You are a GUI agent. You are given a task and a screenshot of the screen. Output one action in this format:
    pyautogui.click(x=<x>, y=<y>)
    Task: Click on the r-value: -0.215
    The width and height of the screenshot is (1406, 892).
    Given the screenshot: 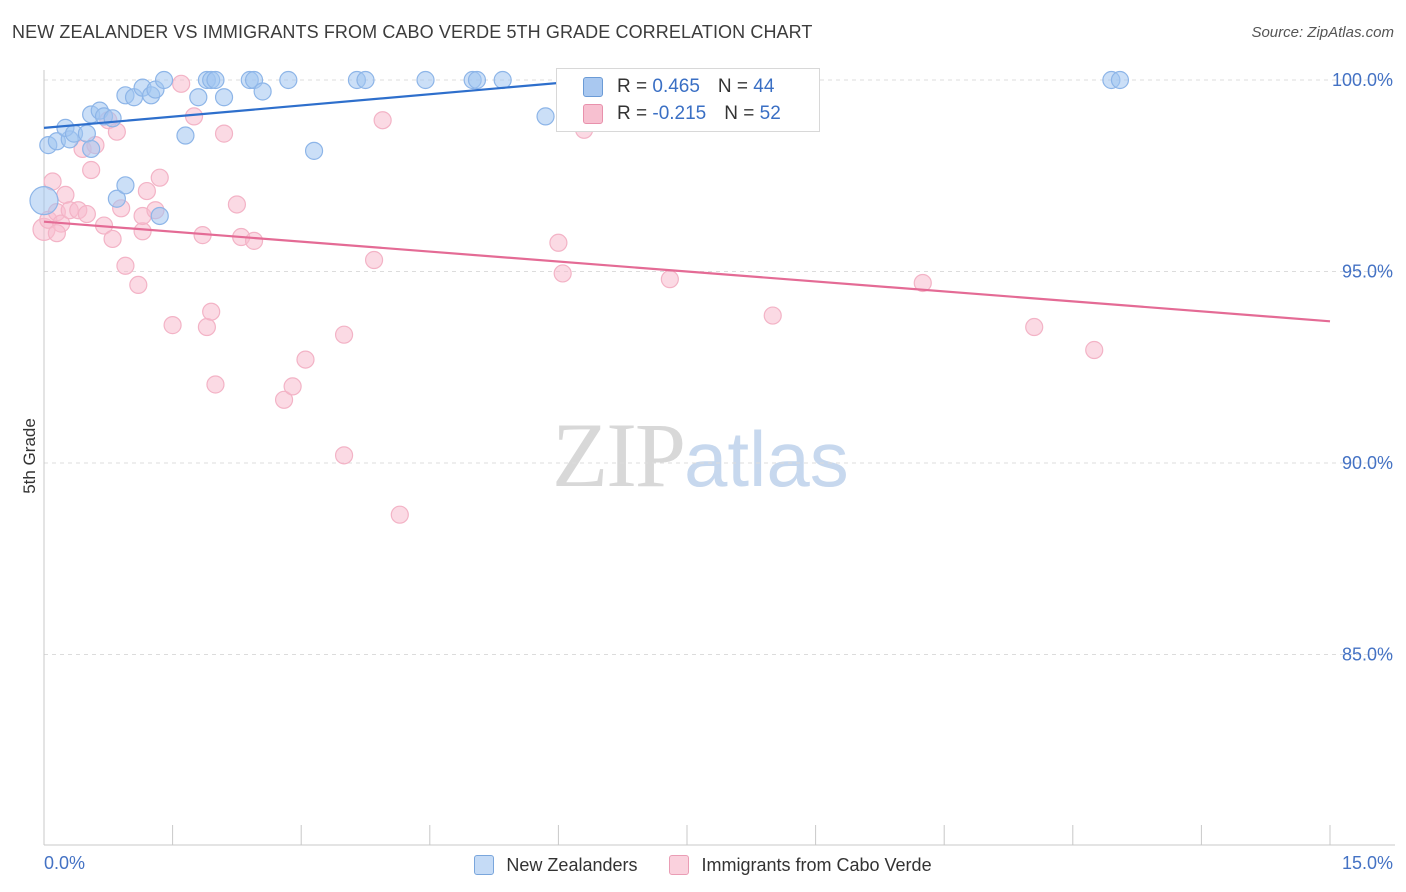 What is the action you would take?
    pyautogui.click(x=679, y=113)
    